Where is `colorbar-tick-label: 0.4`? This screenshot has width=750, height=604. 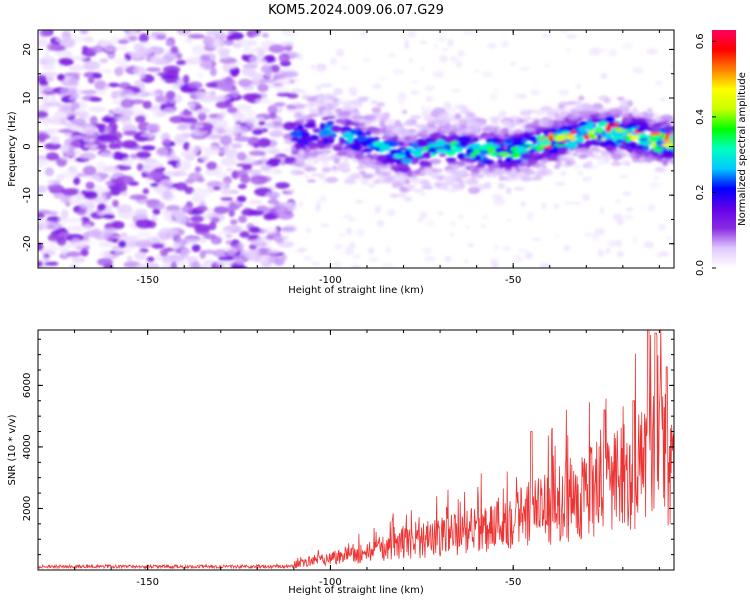 colorbar-tick-label: 0.4 is located at coordinates (700, 117).